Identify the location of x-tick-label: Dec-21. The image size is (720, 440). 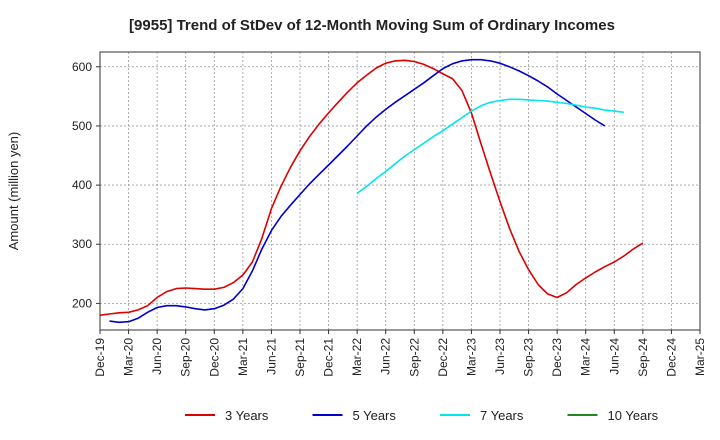
(329, 357).